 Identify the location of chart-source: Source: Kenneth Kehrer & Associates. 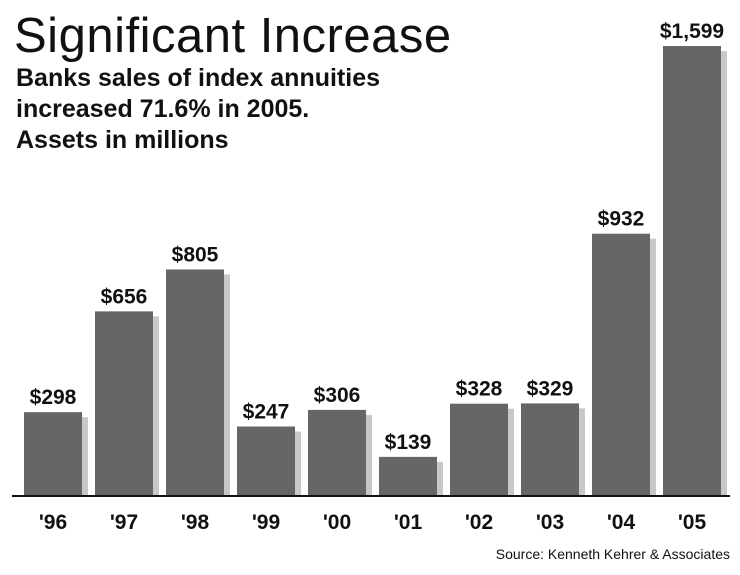
(613, 554).